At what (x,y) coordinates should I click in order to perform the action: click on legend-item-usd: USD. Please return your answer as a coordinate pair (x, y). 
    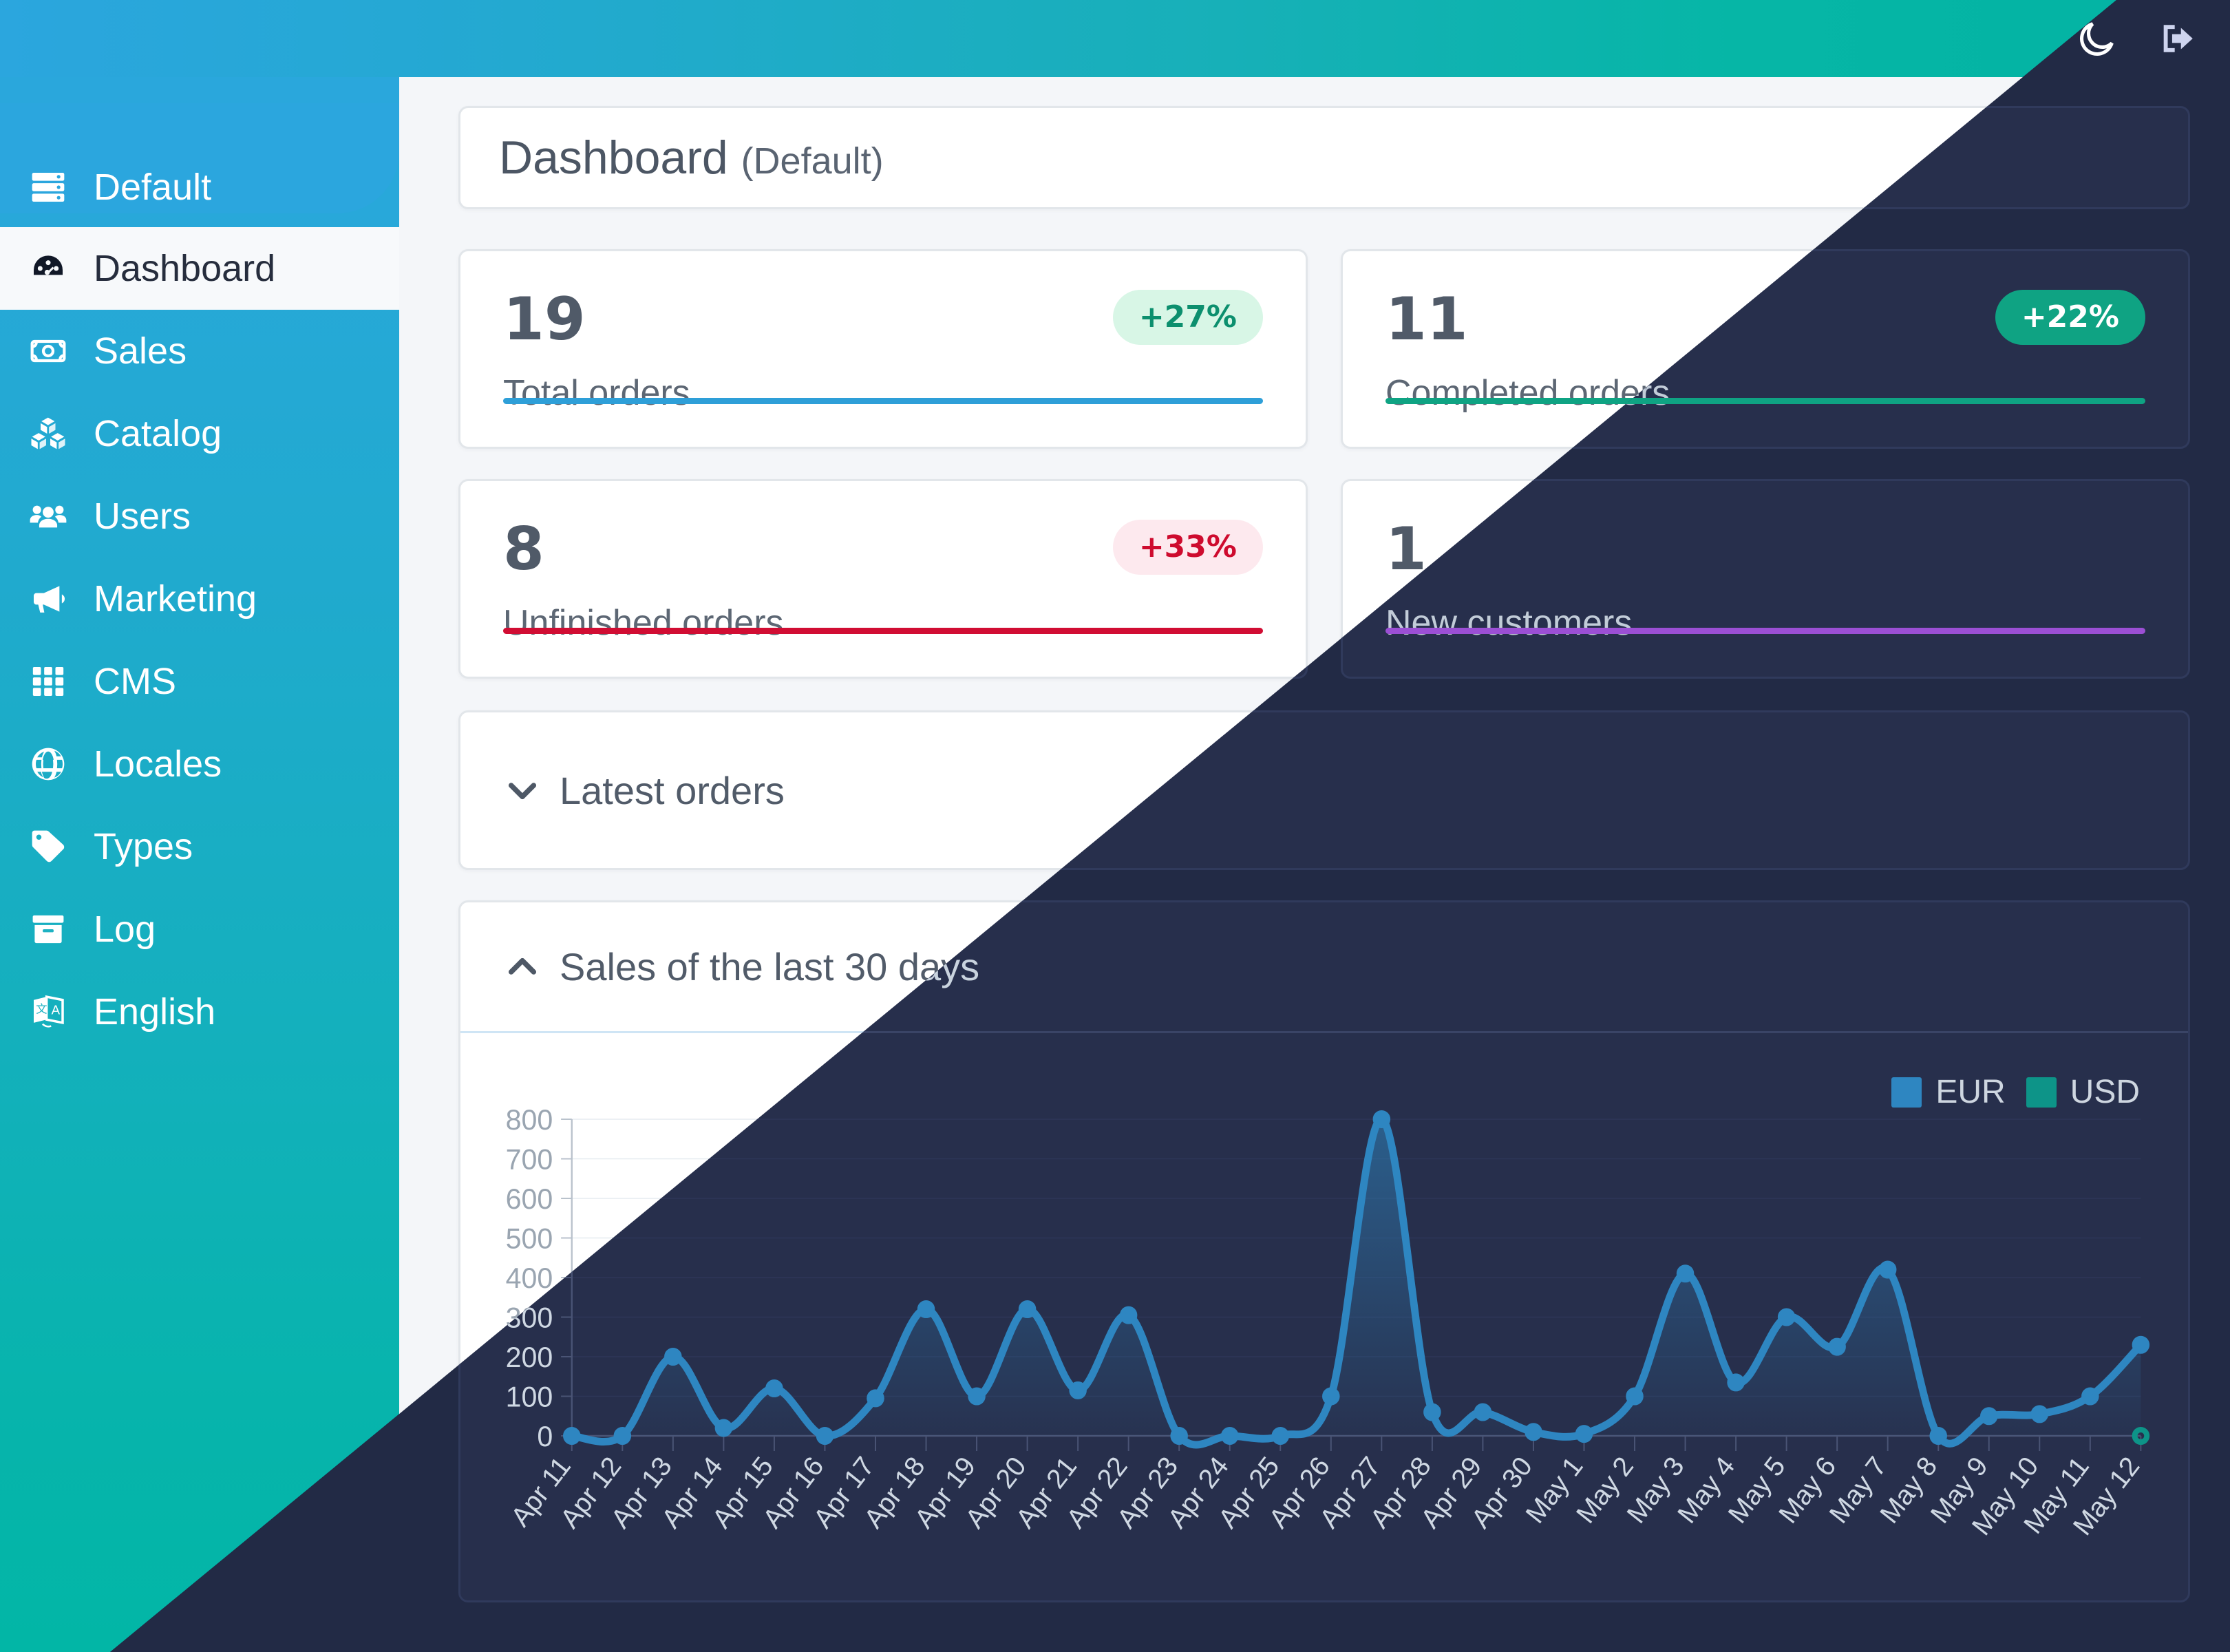
    Looking at the image, I should click on (2083, 1092).